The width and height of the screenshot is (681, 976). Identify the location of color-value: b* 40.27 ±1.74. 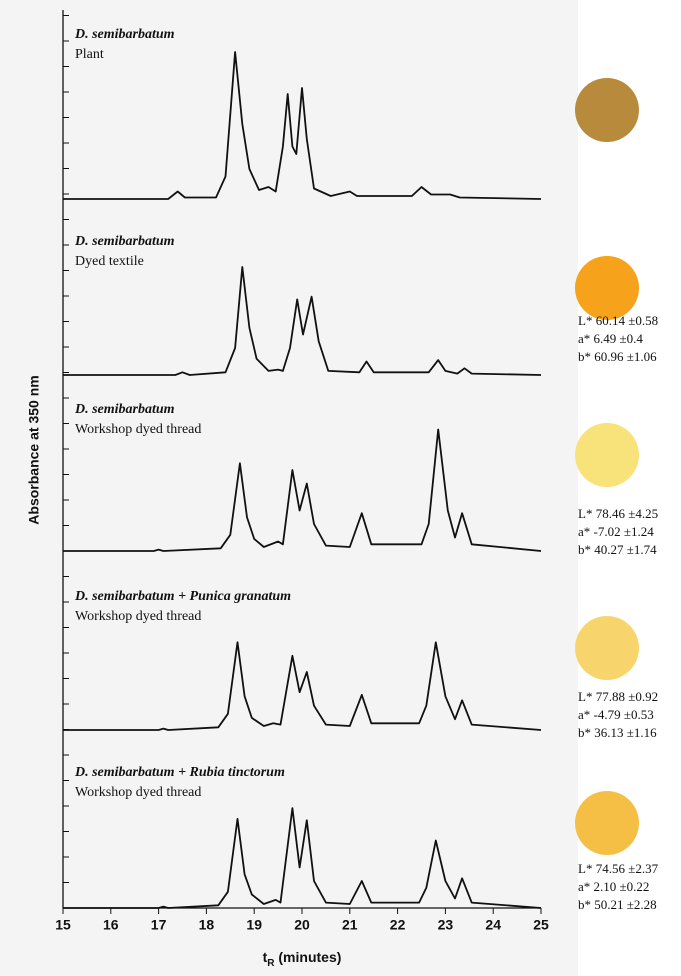
(617, 549).